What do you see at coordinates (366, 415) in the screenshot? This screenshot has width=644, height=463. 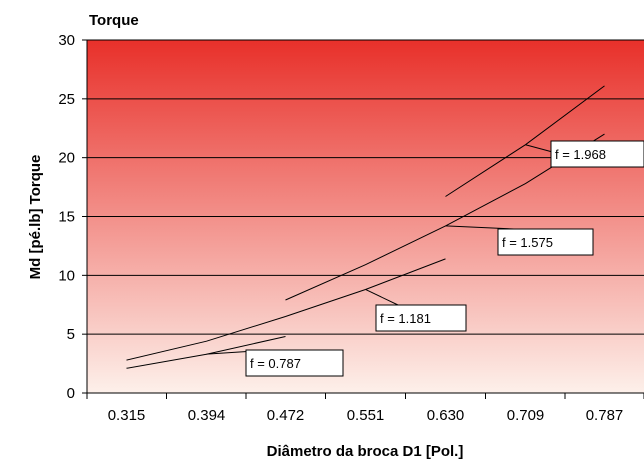 I see `x-tick-label: 0.551` at bounding box center [366, 415].